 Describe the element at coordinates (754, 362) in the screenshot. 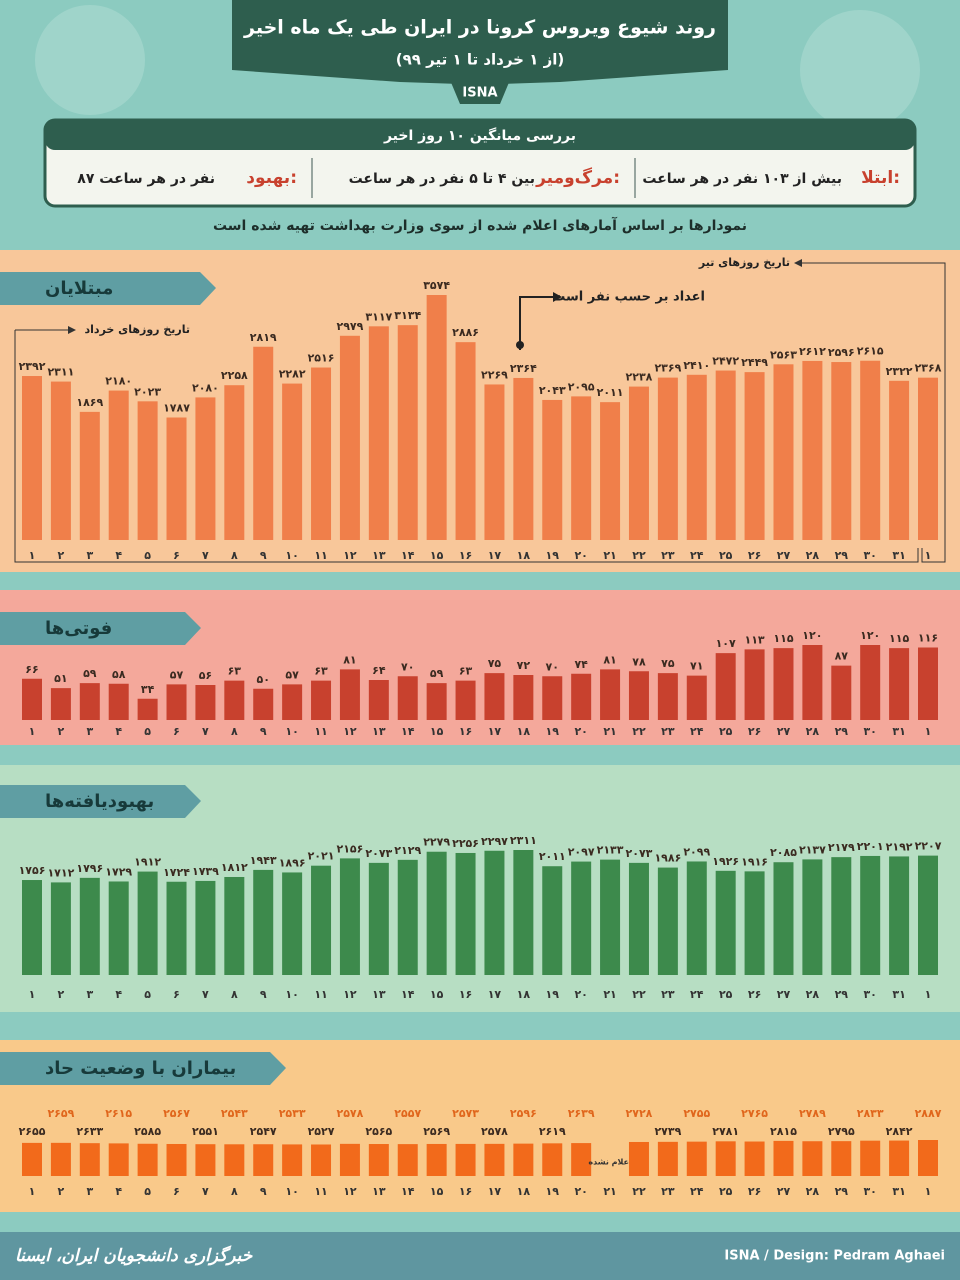

I see `value-label: ۲۴۴۹` at that location.